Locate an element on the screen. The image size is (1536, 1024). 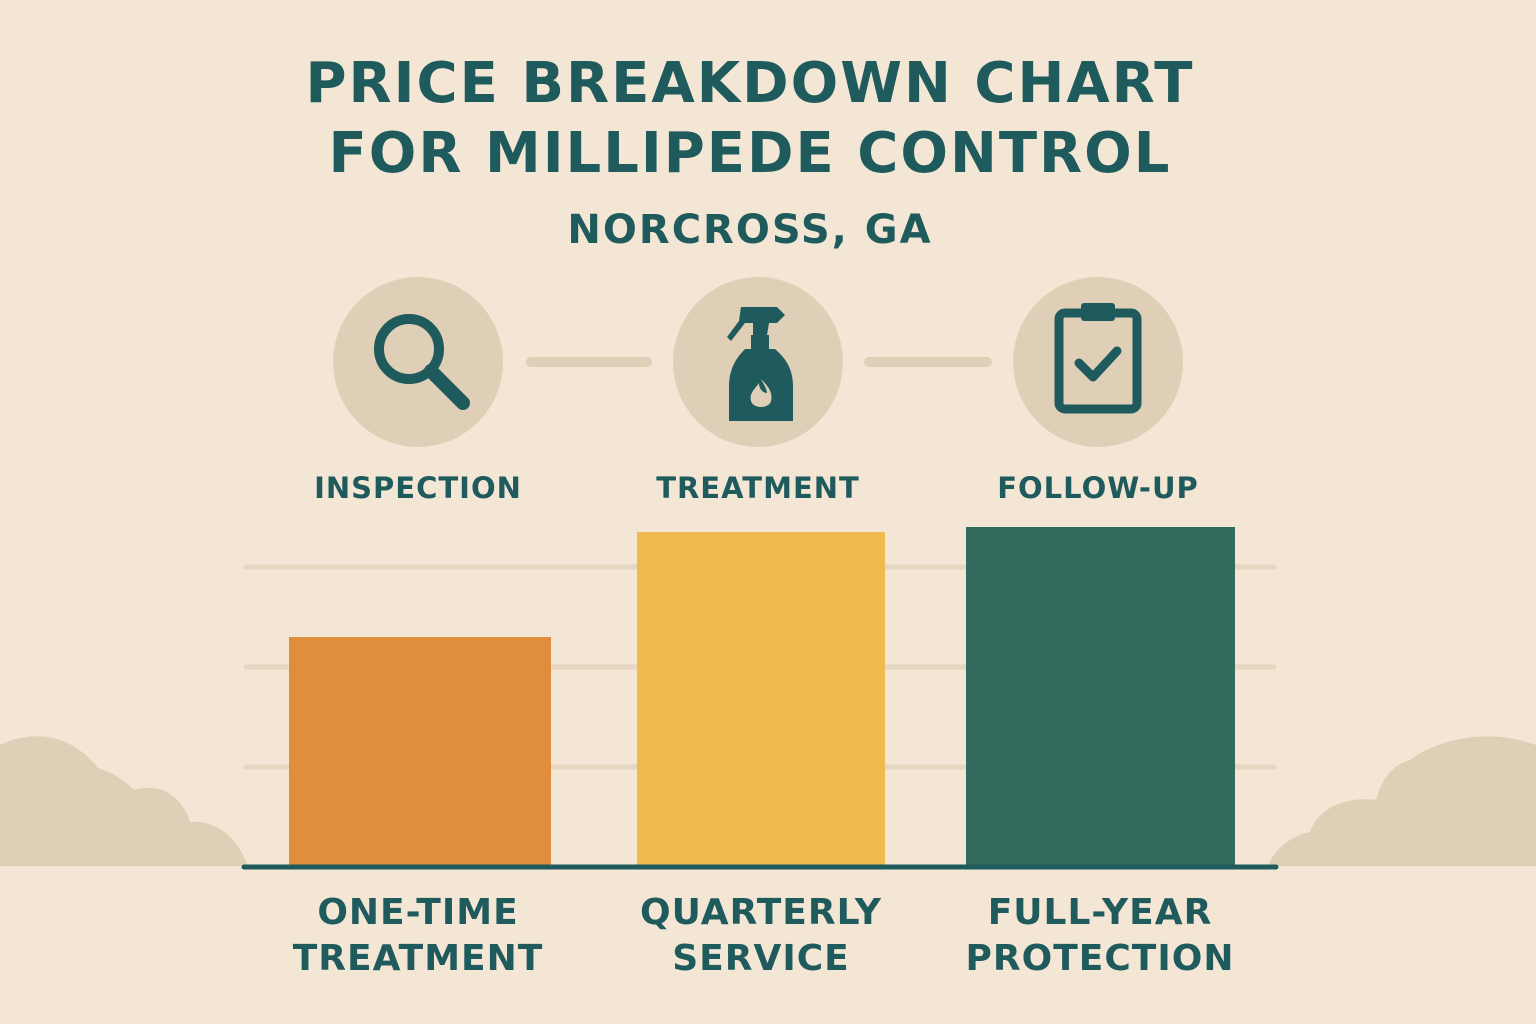
decor-bush-right is located at coordinates (1402, 801).